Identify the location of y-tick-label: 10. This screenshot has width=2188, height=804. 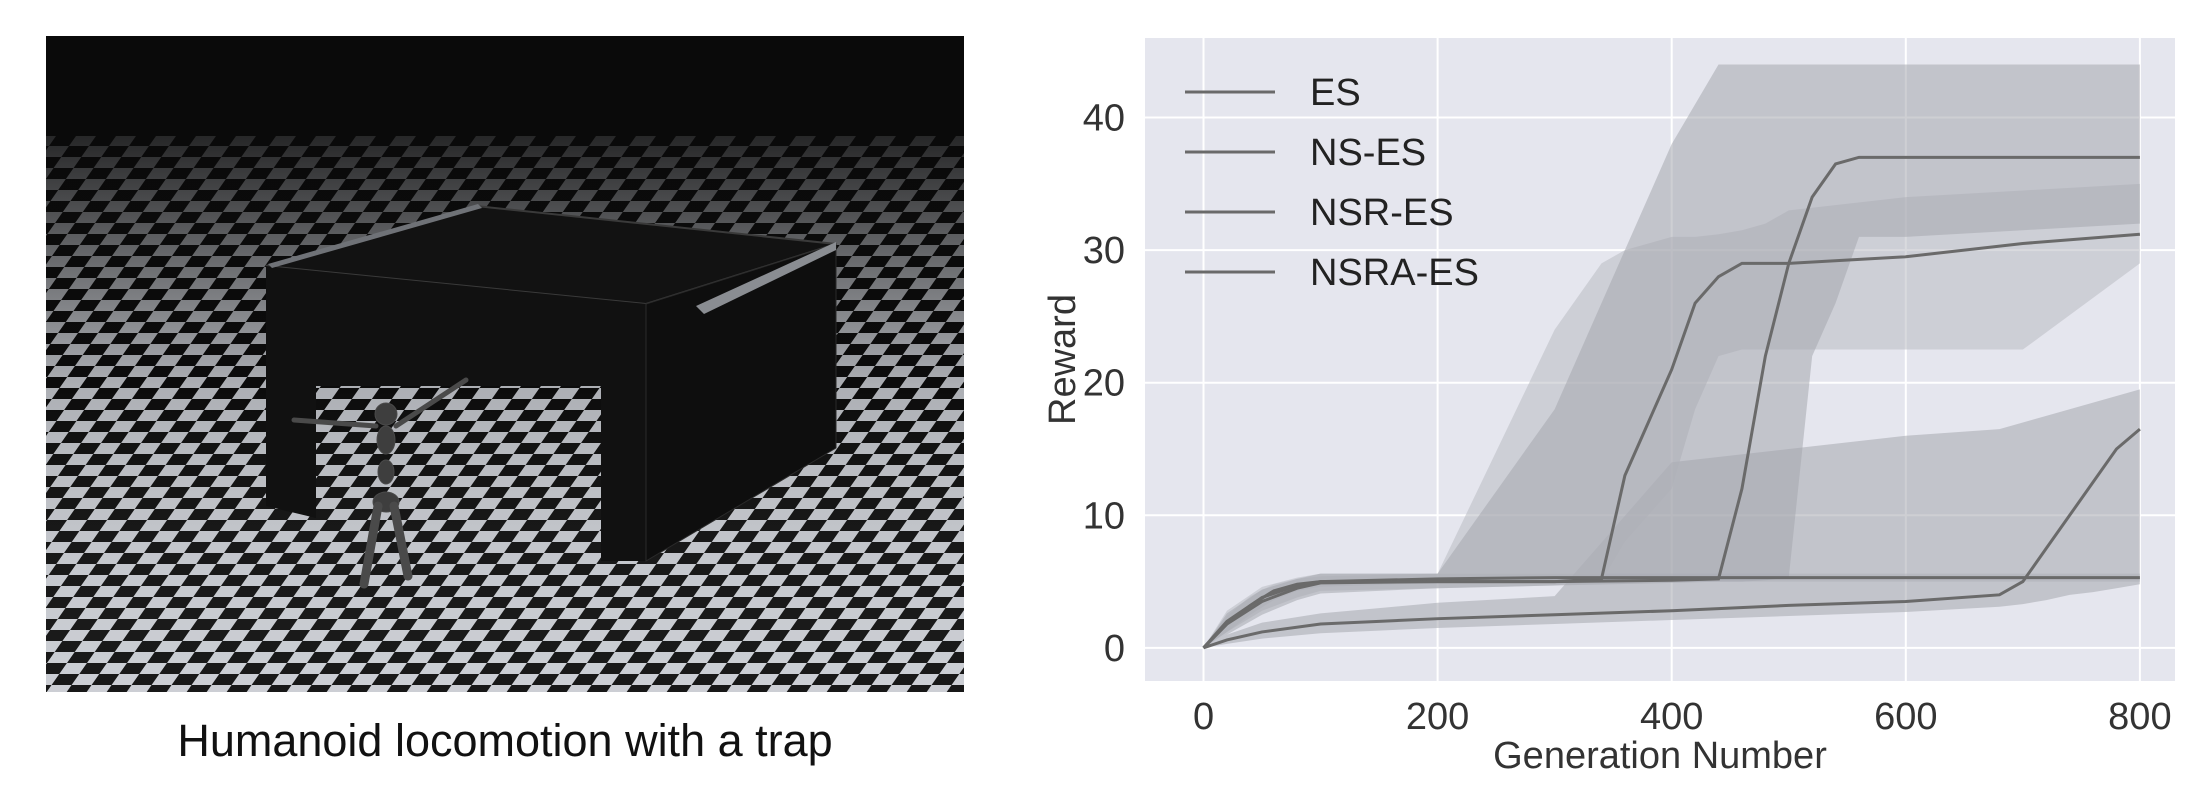
(1104, 516).